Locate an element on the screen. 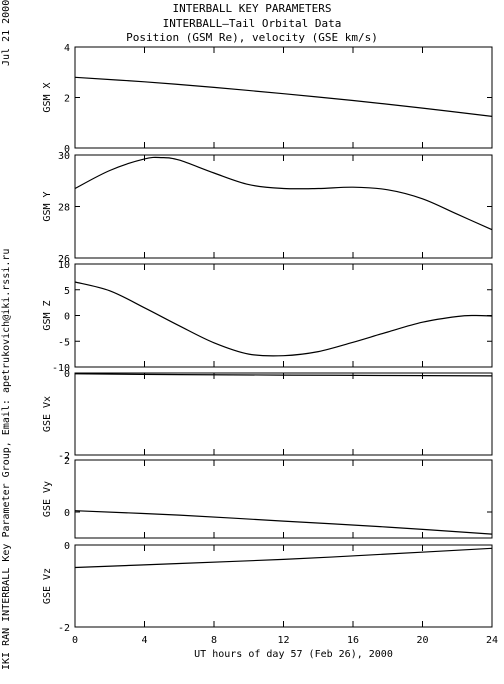  y-axis-label-gse-vy: GSE Vy is located at coordinates (47, 499).